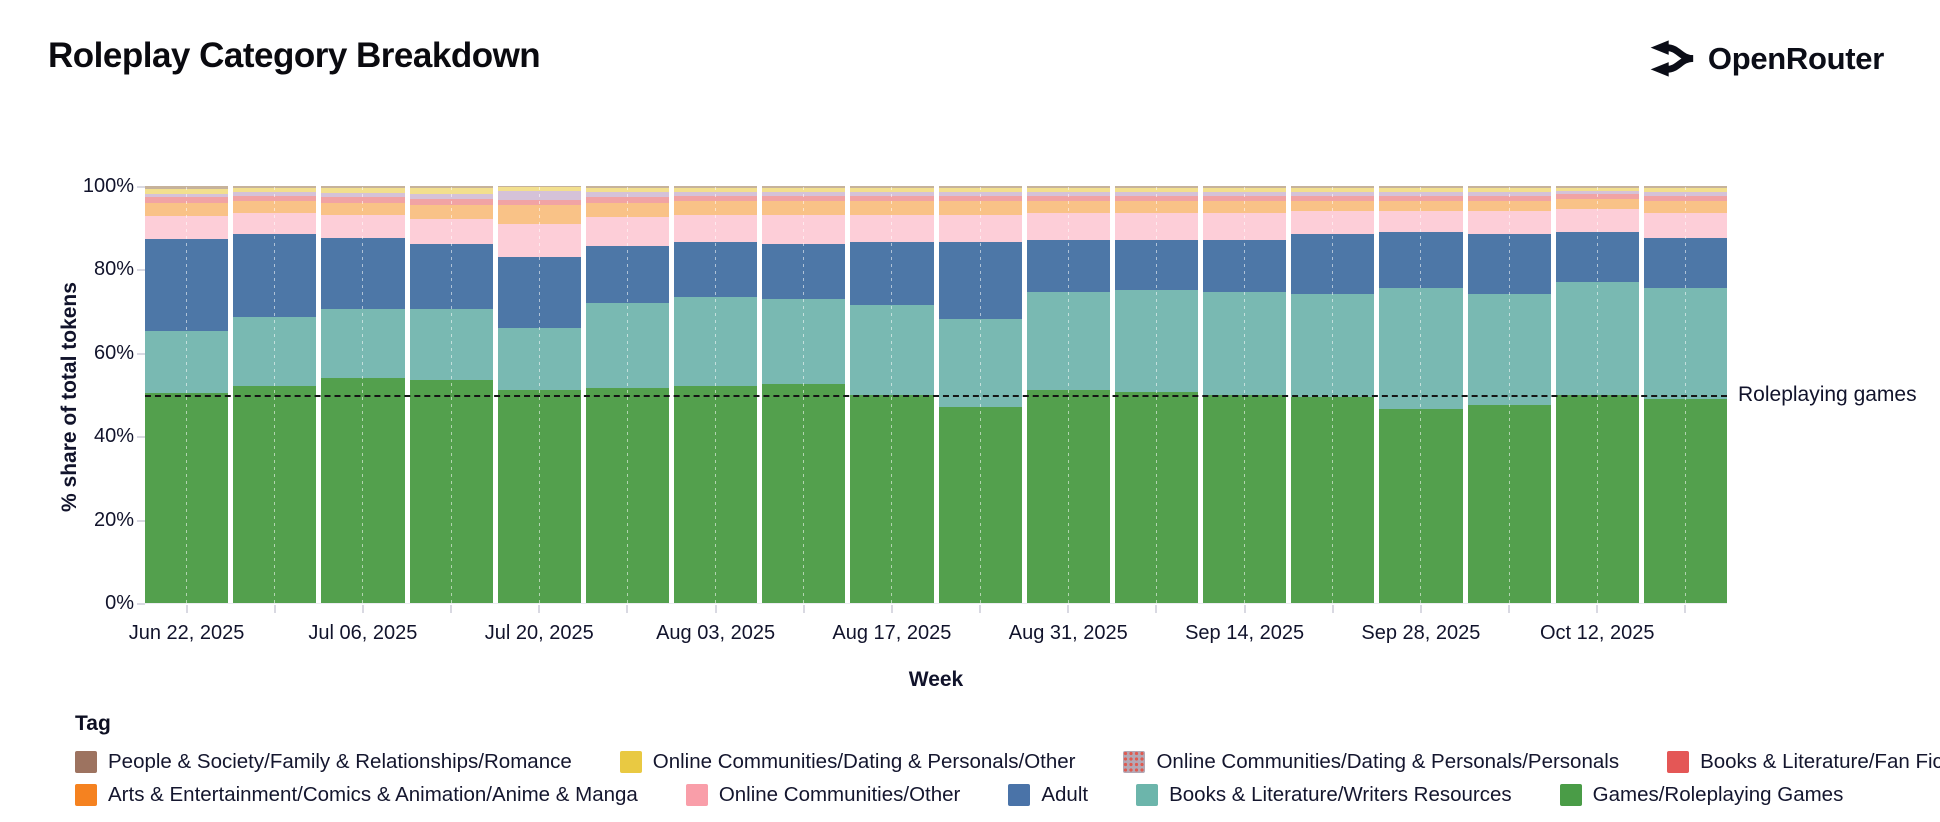 This screenshot has height=822, width=1940. I want to click on legend-item-oc_other: Online Communities/Other, so click(822, 795).